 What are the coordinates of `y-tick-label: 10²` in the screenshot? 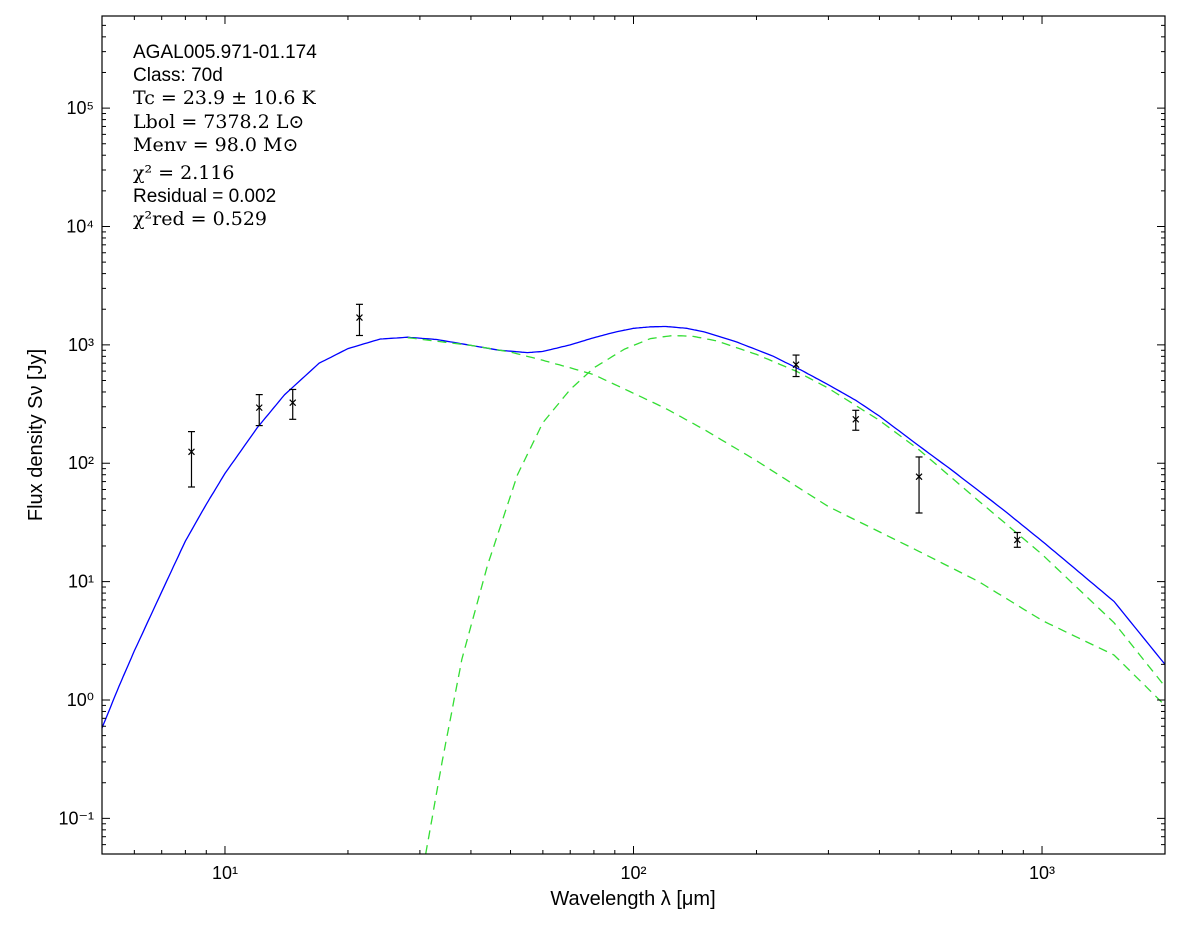 It's located at (81, 463).